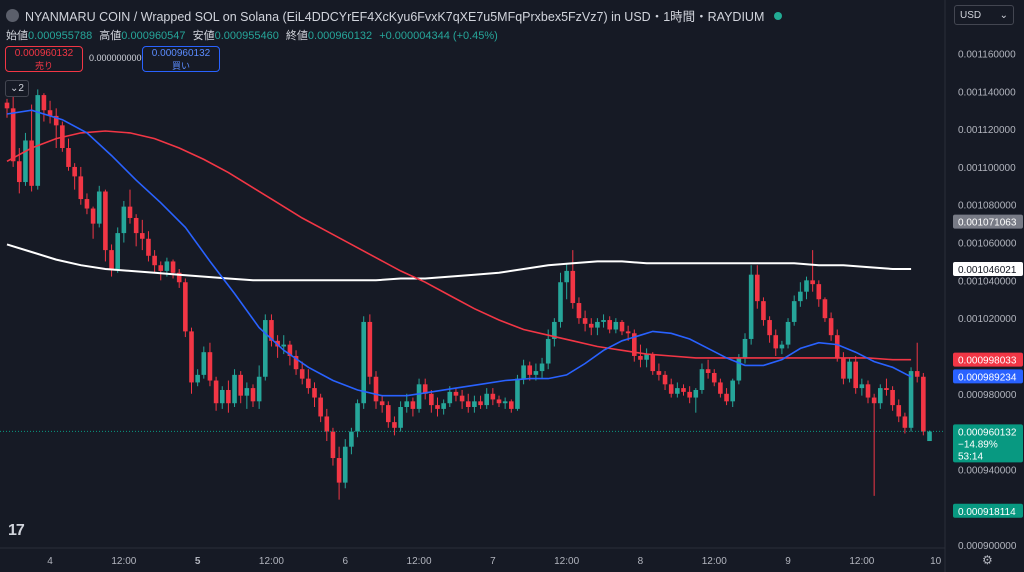 The image size is (1024, 572). Describe the element at coordinates (60, 36) in the screenshot. I see `open-value: 0.000955788` at that location.